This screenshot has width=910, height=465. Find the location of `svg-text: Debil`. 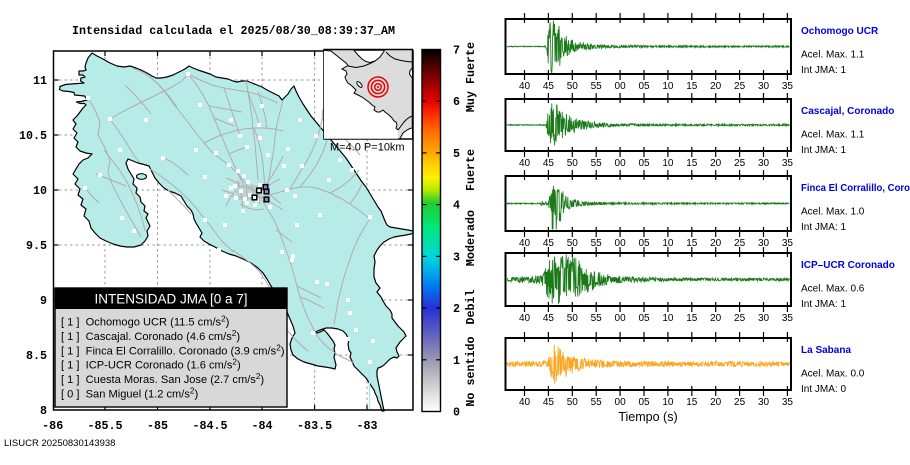

svg-text: Debil is located at coordinates (471, 306).